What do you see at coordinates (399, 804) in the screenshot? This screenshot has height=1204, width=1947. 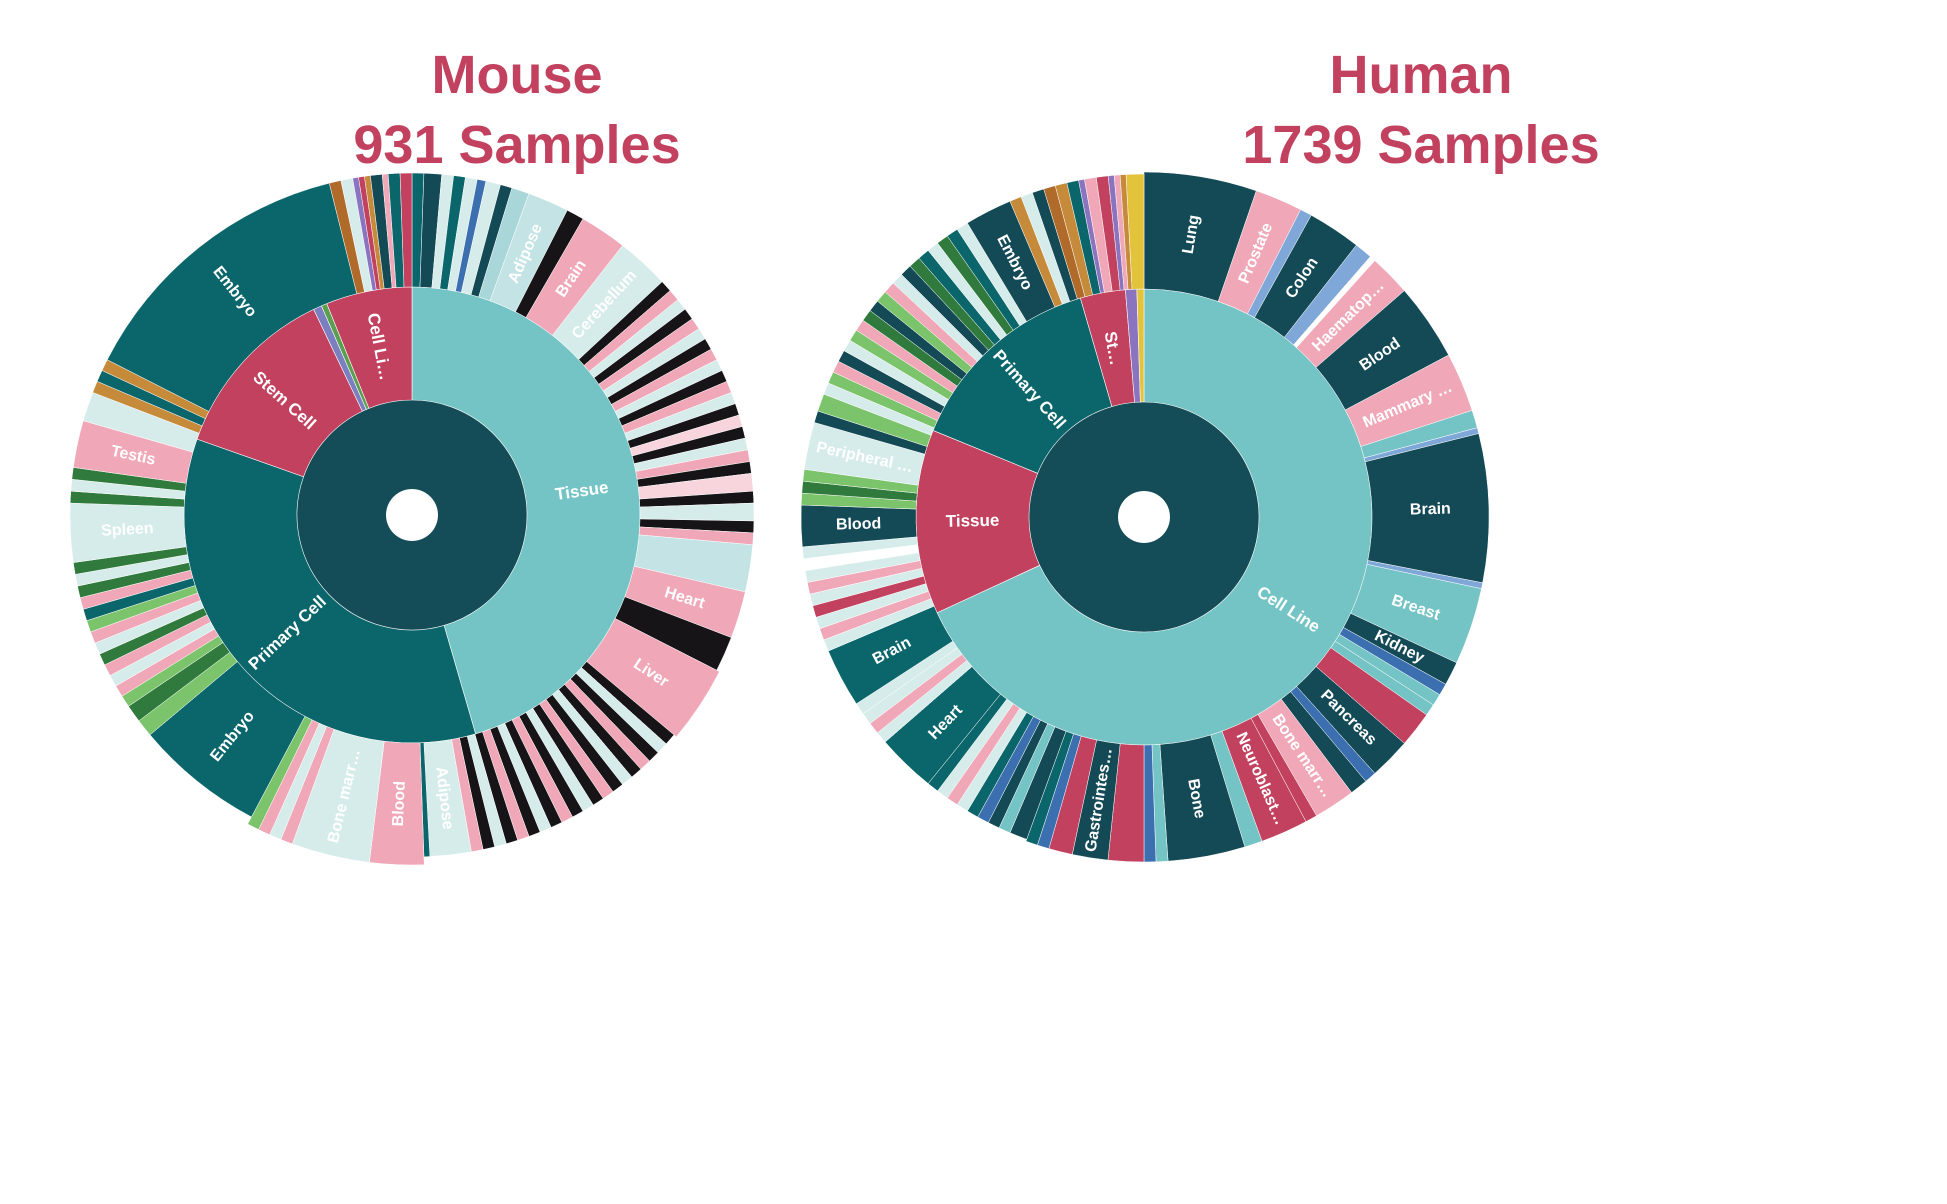 I see `mouse-outer-label: Blood` at bounding box center [399, 804].